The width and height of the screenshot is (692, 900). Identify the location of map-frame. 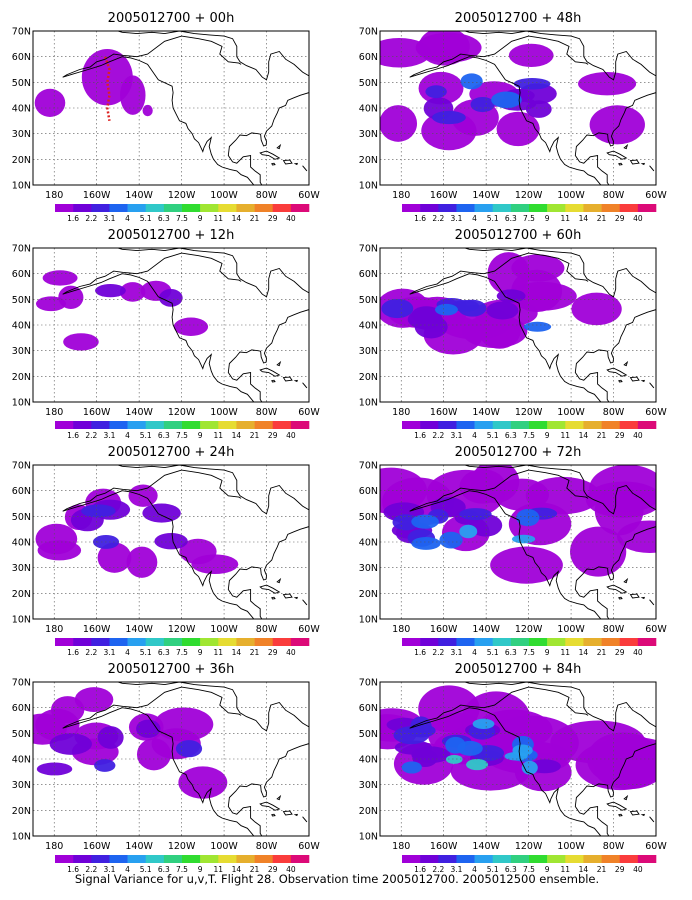
(518, 325).